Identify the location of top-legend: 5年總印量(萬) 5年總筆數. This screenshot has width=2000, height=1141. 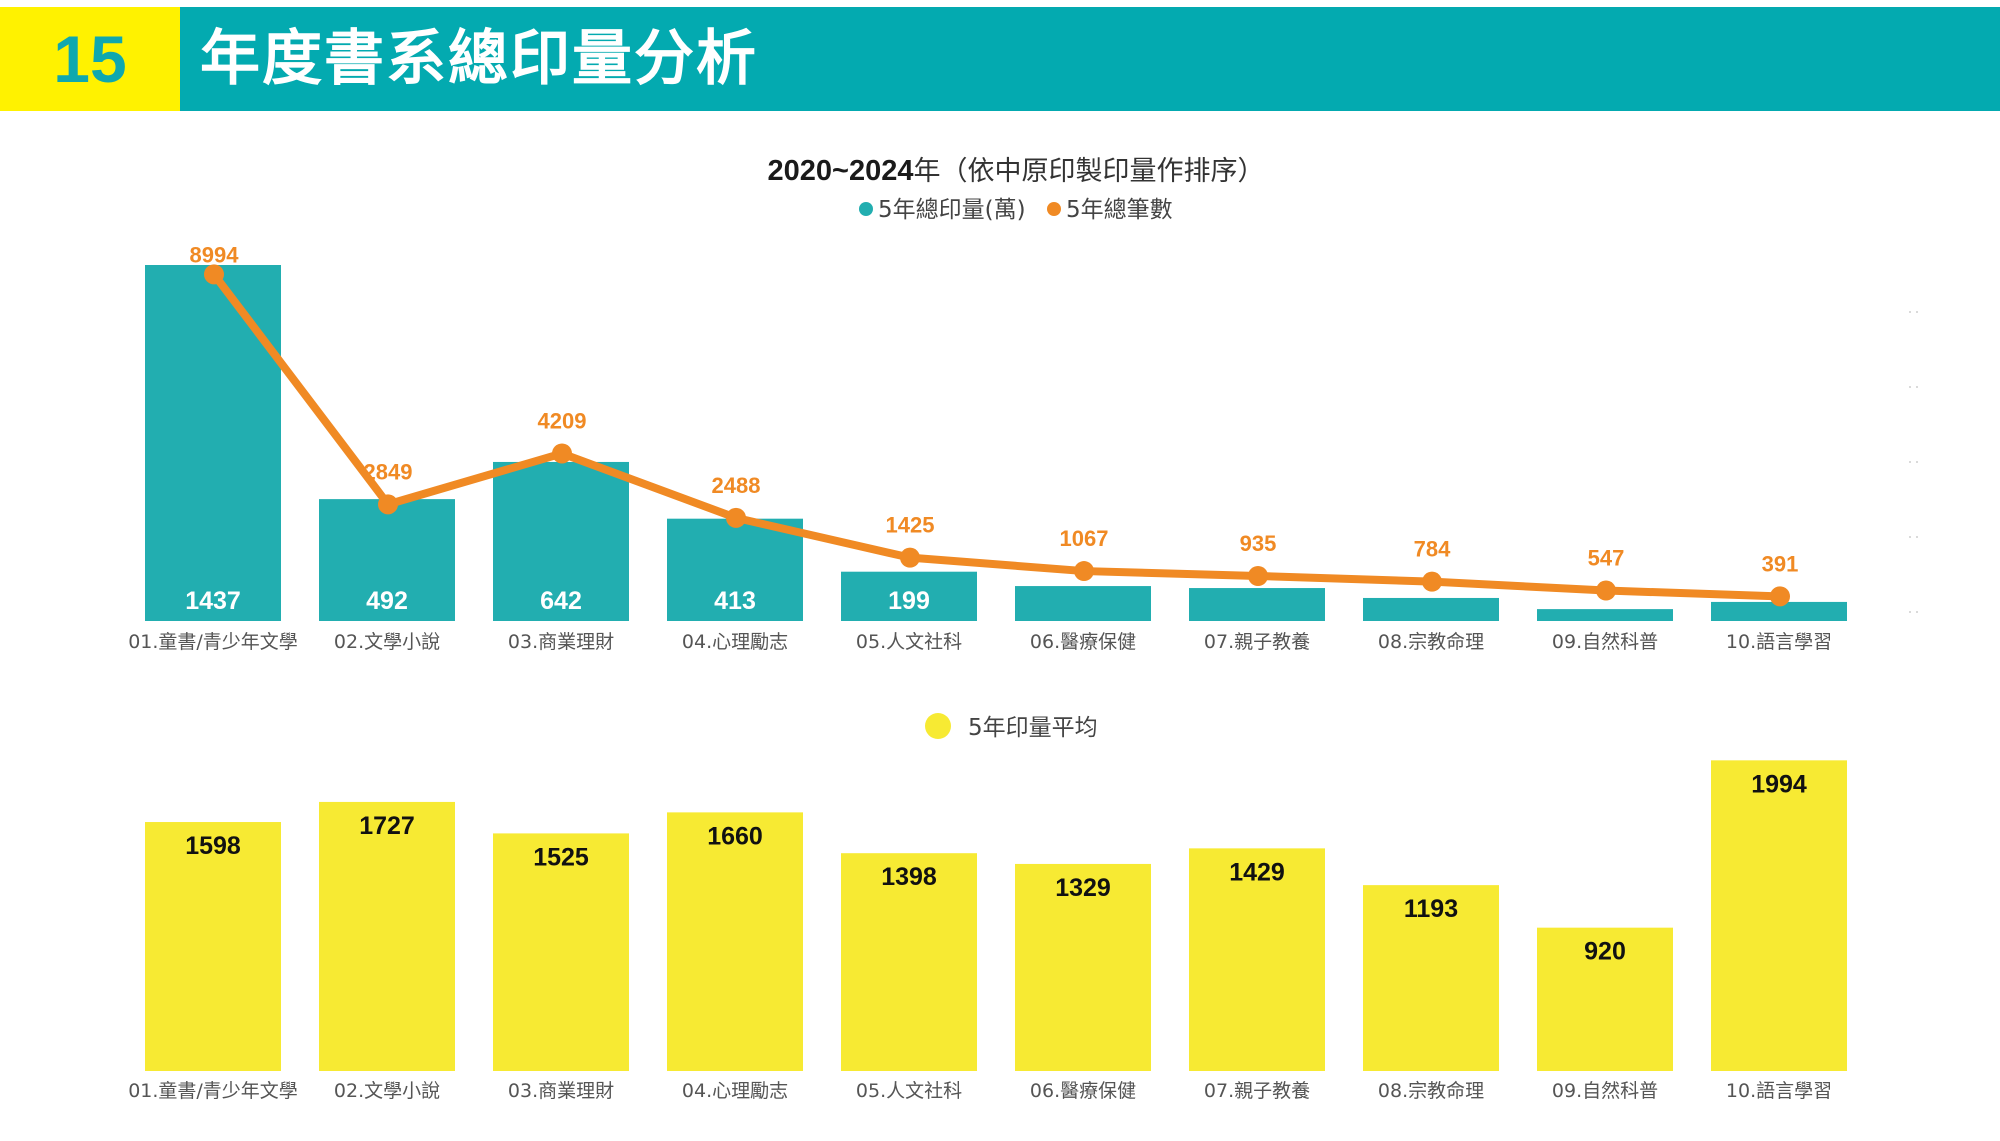
(1016, 210).